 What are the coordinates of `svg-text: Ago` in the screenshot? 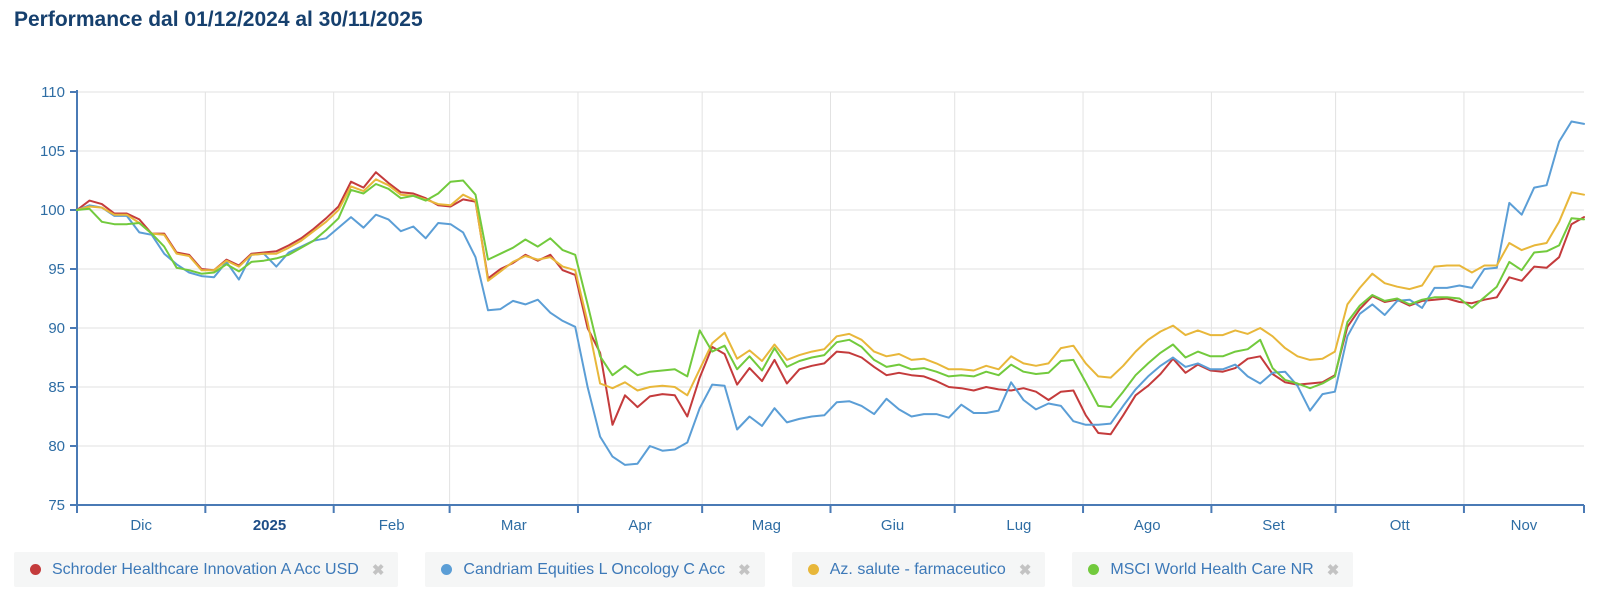 It's located at (1147, 525).